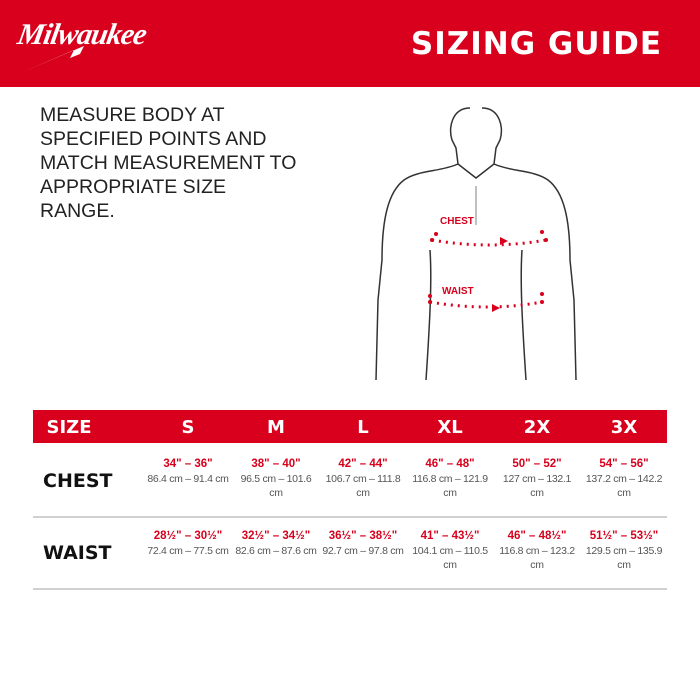 This screenshot has width=700, height=700. What do you see at coordinates (450, 486) in the screenshot?
I see `cm-range: 116.8 cm – 121.9 cm` at bounding box center [450, 486].